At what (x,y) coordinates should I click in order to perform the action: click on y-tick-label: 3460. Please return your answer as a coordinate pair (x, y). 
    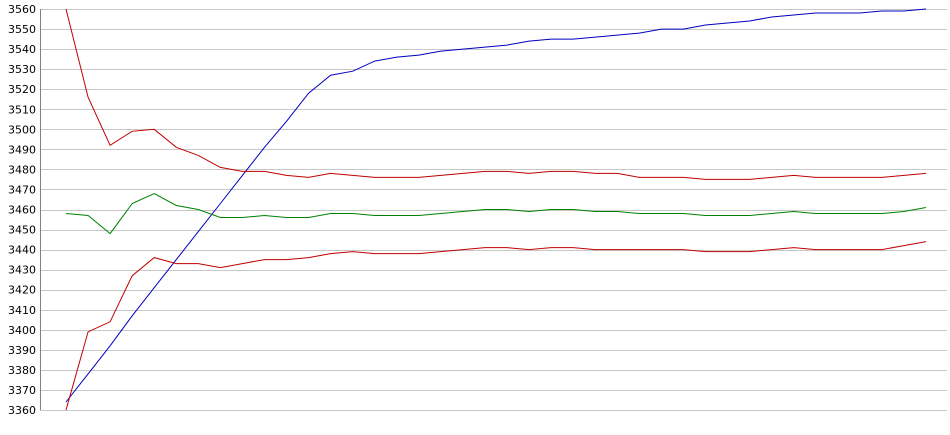
    Looking at the image, I should click on (22, 210).